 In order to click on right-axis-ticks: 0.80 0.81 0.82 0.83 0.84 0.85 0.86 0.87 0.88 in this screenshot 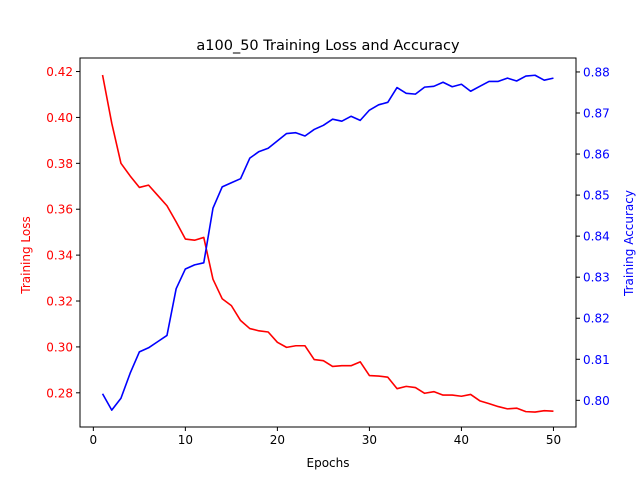, I will do `click(593, 236)`.